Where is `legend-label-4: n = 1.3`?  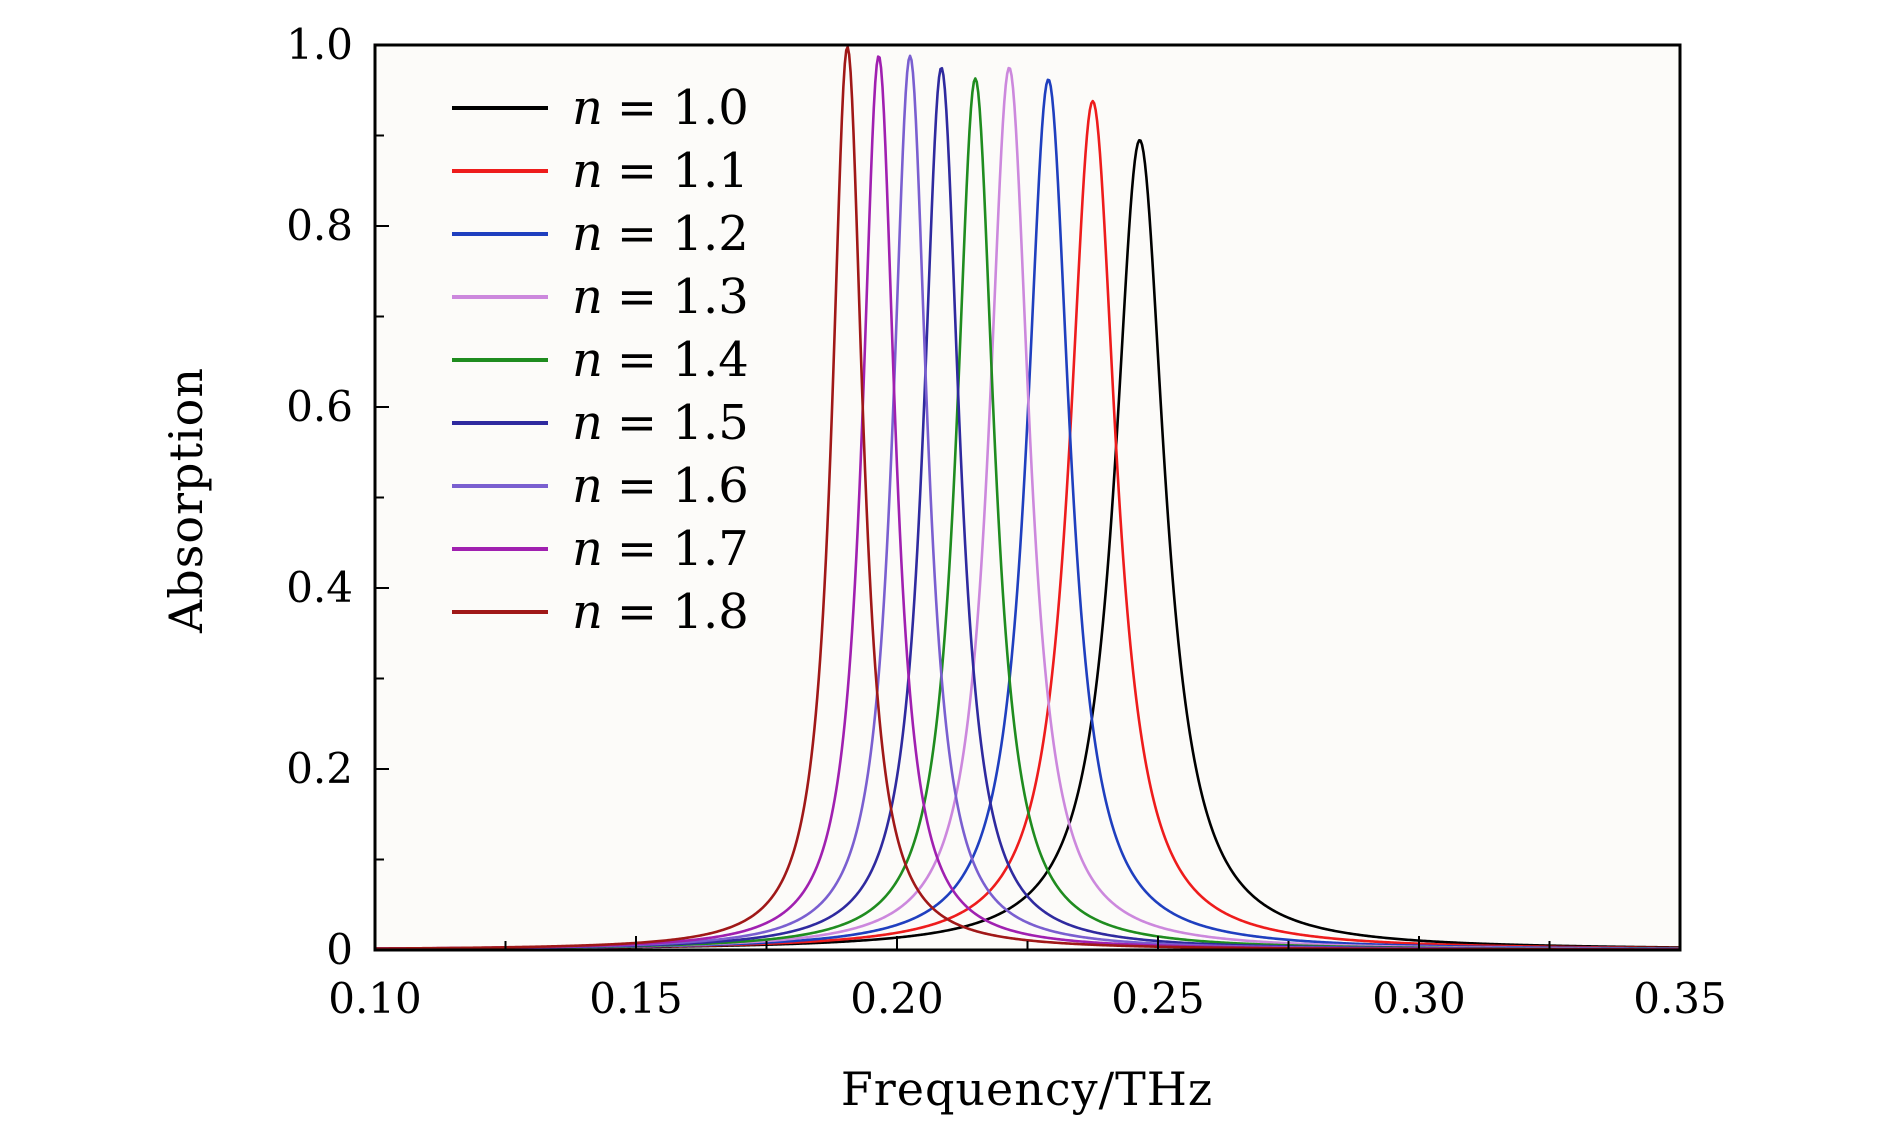 legend-label-4: n = 1.3 is located at coordinates (660, 297).